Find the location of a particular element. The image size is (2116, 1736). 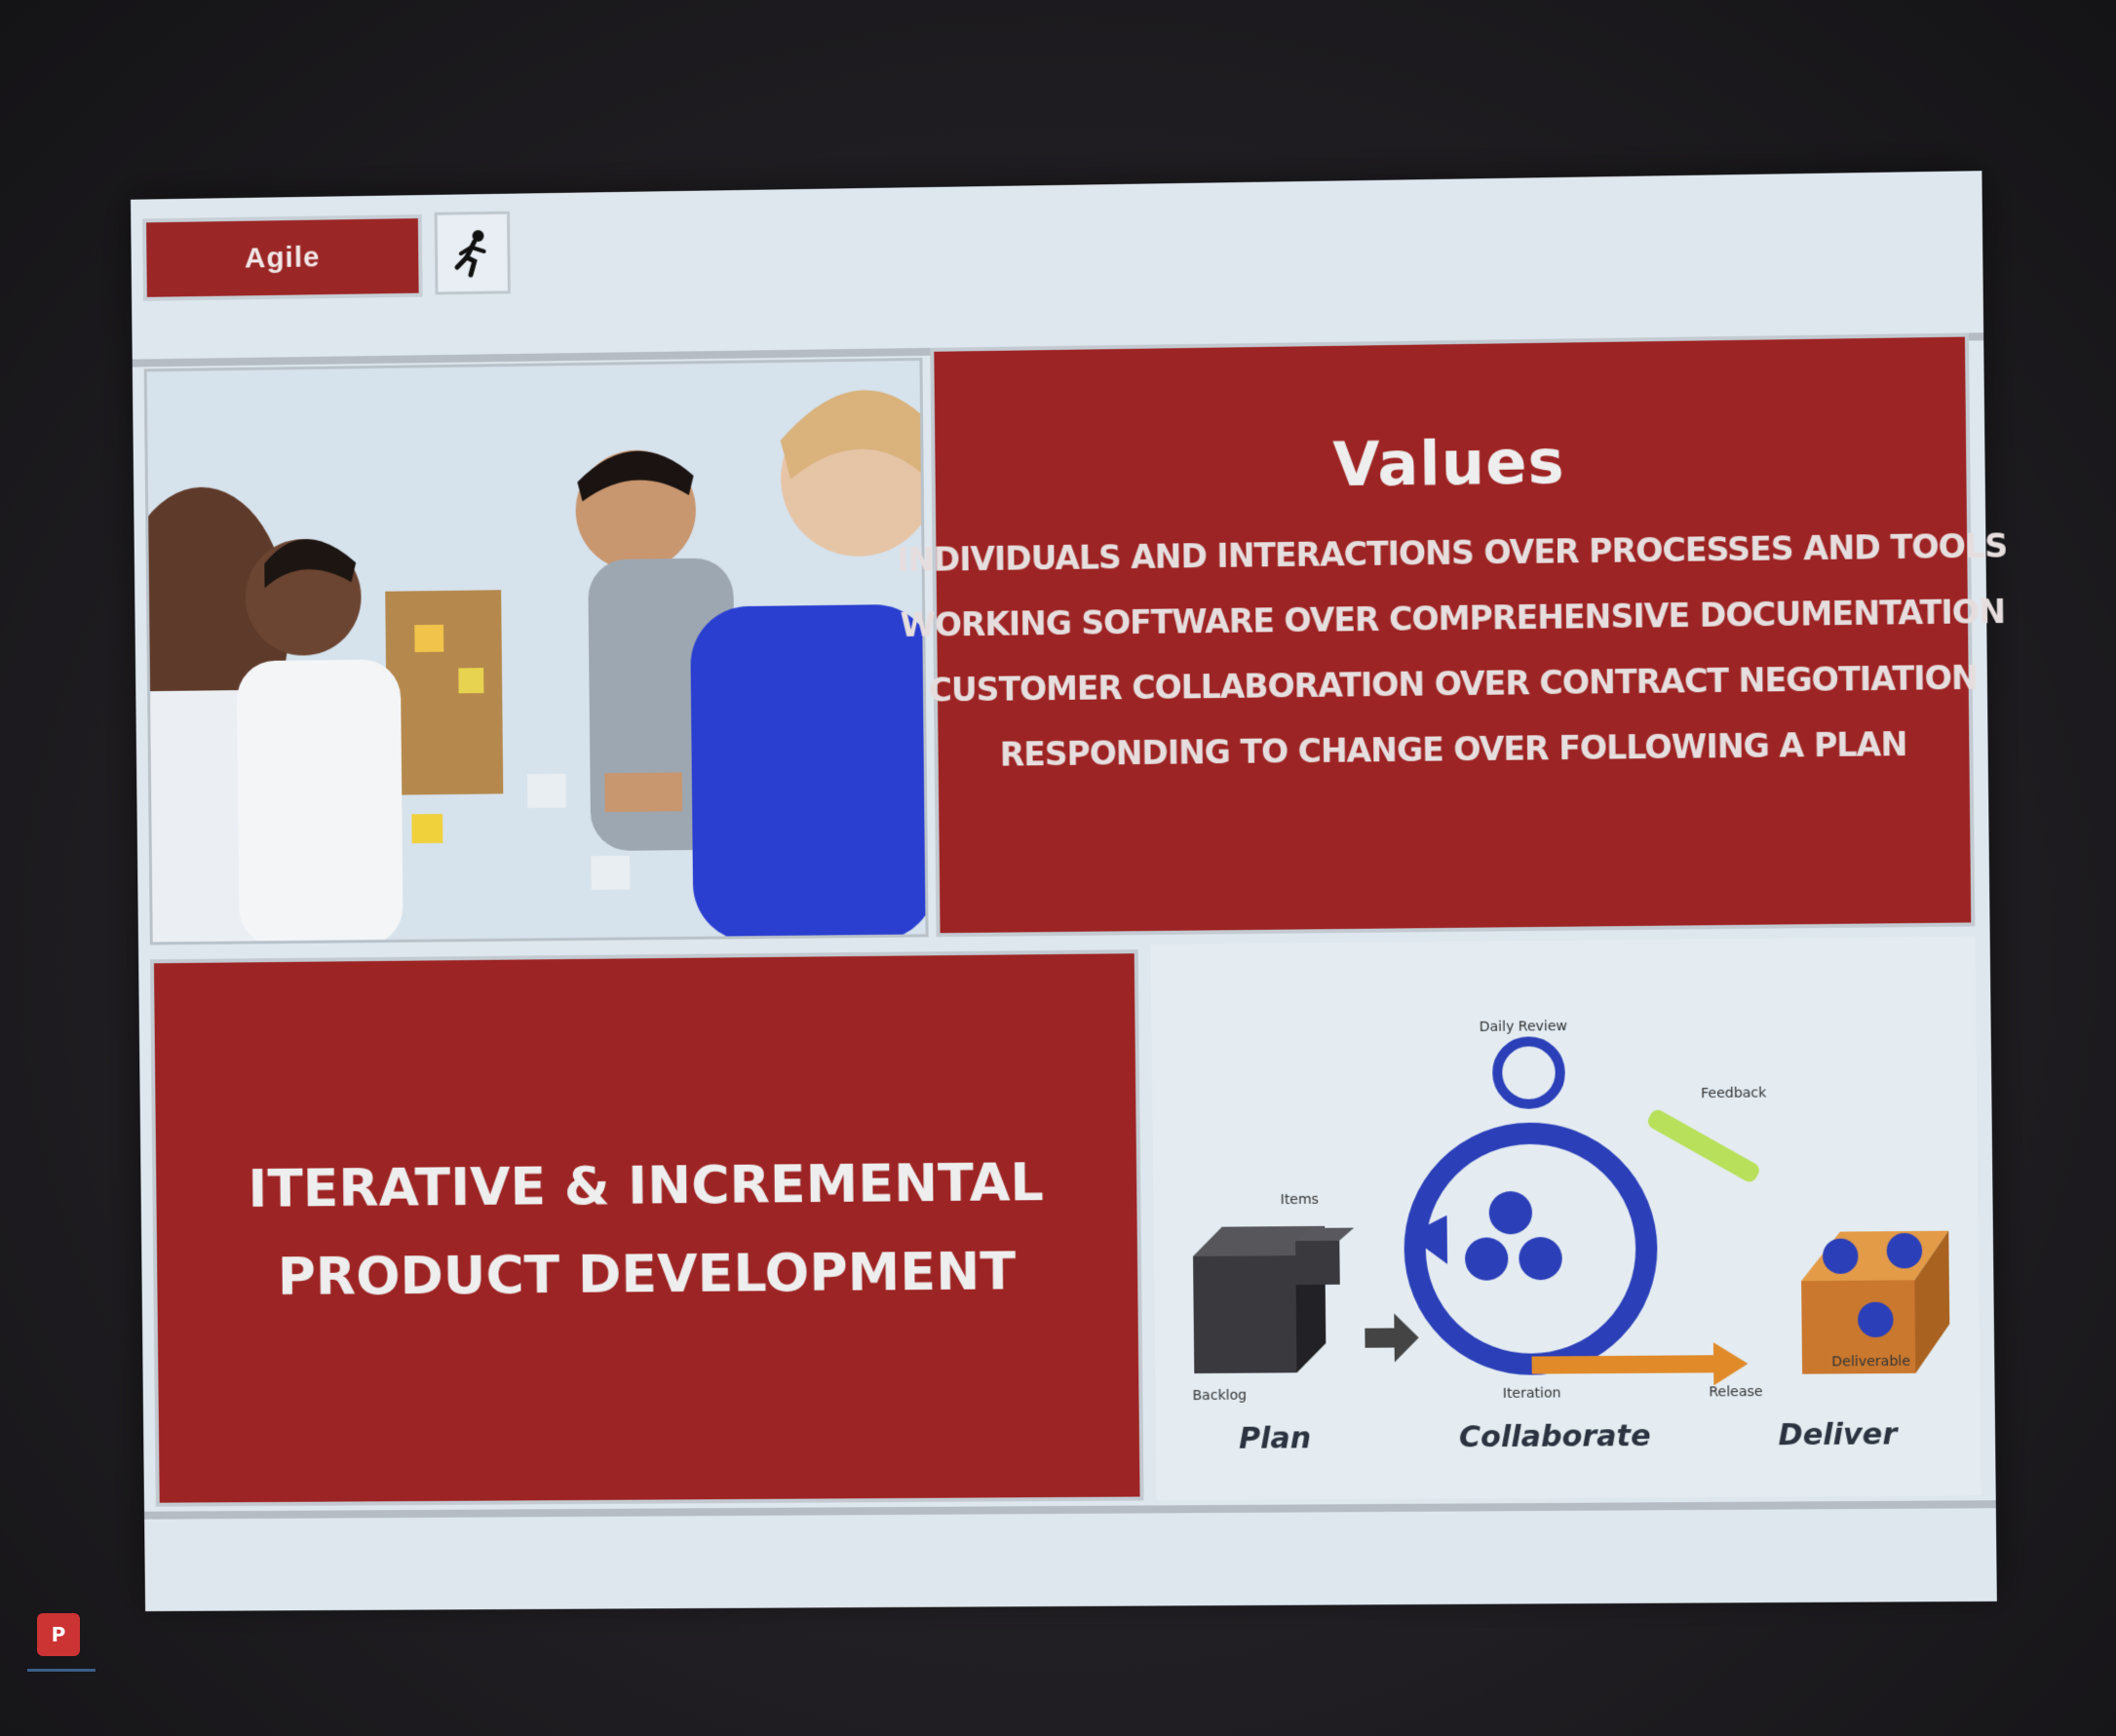

iteration-label: Iteration is located at coordinates (1531, 1393).